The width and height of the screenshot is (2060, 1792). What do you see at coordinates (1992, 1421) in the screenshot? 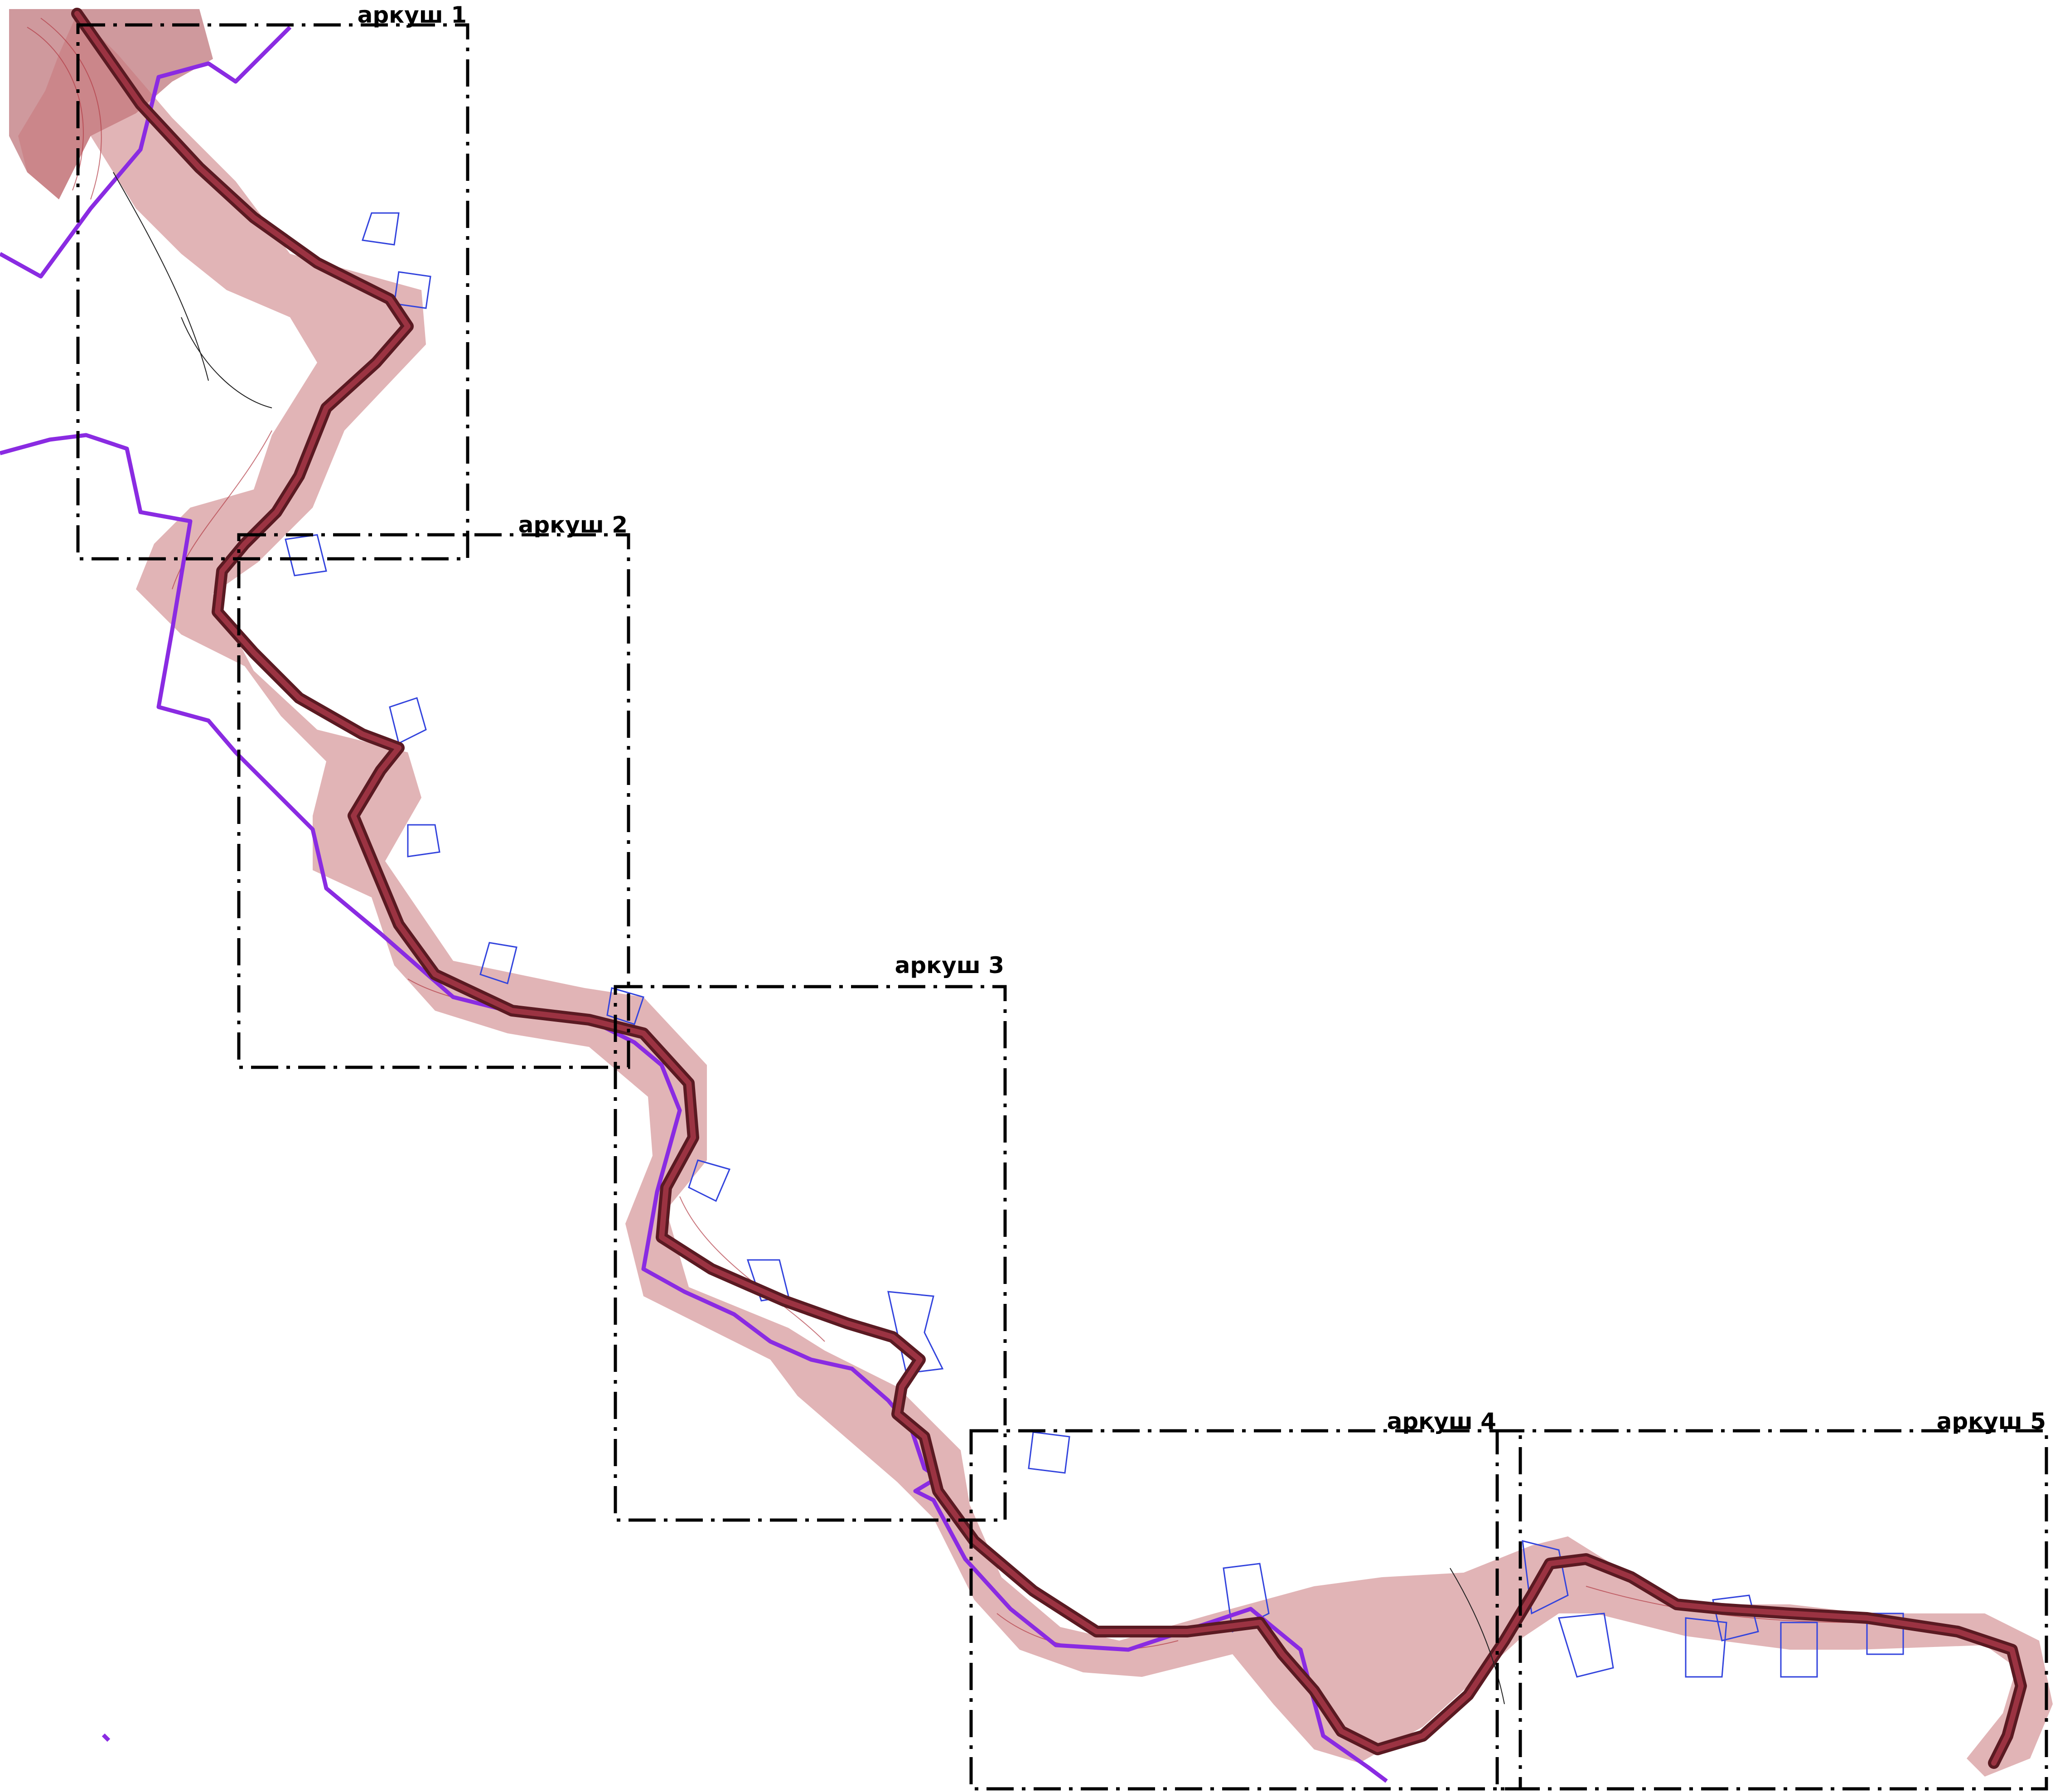
I see `sheet-label-5: аркуш 5` at bounding box center [1992, 1421].